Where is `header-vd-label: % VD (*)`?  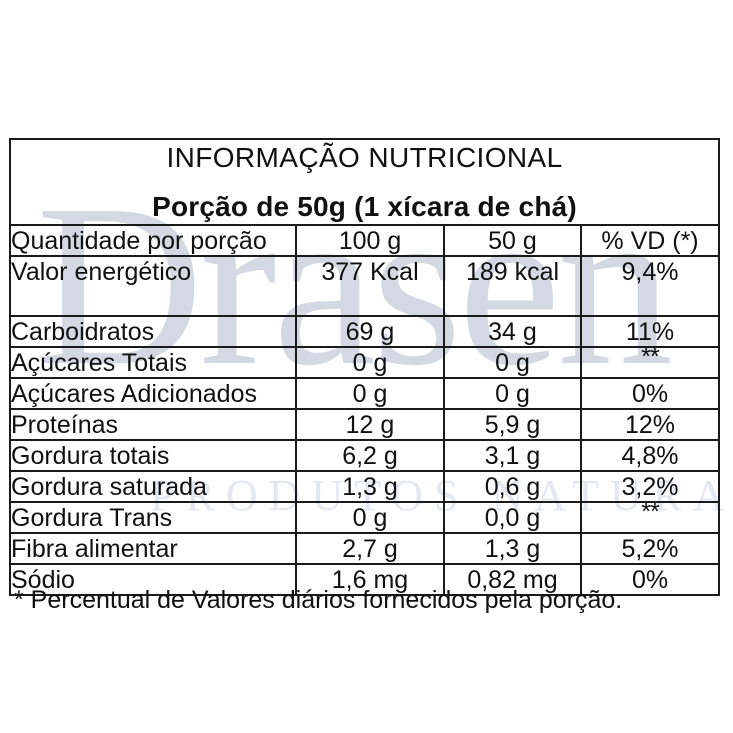 header-vd-label: % VD (*) is located at coordinates (650, 240).